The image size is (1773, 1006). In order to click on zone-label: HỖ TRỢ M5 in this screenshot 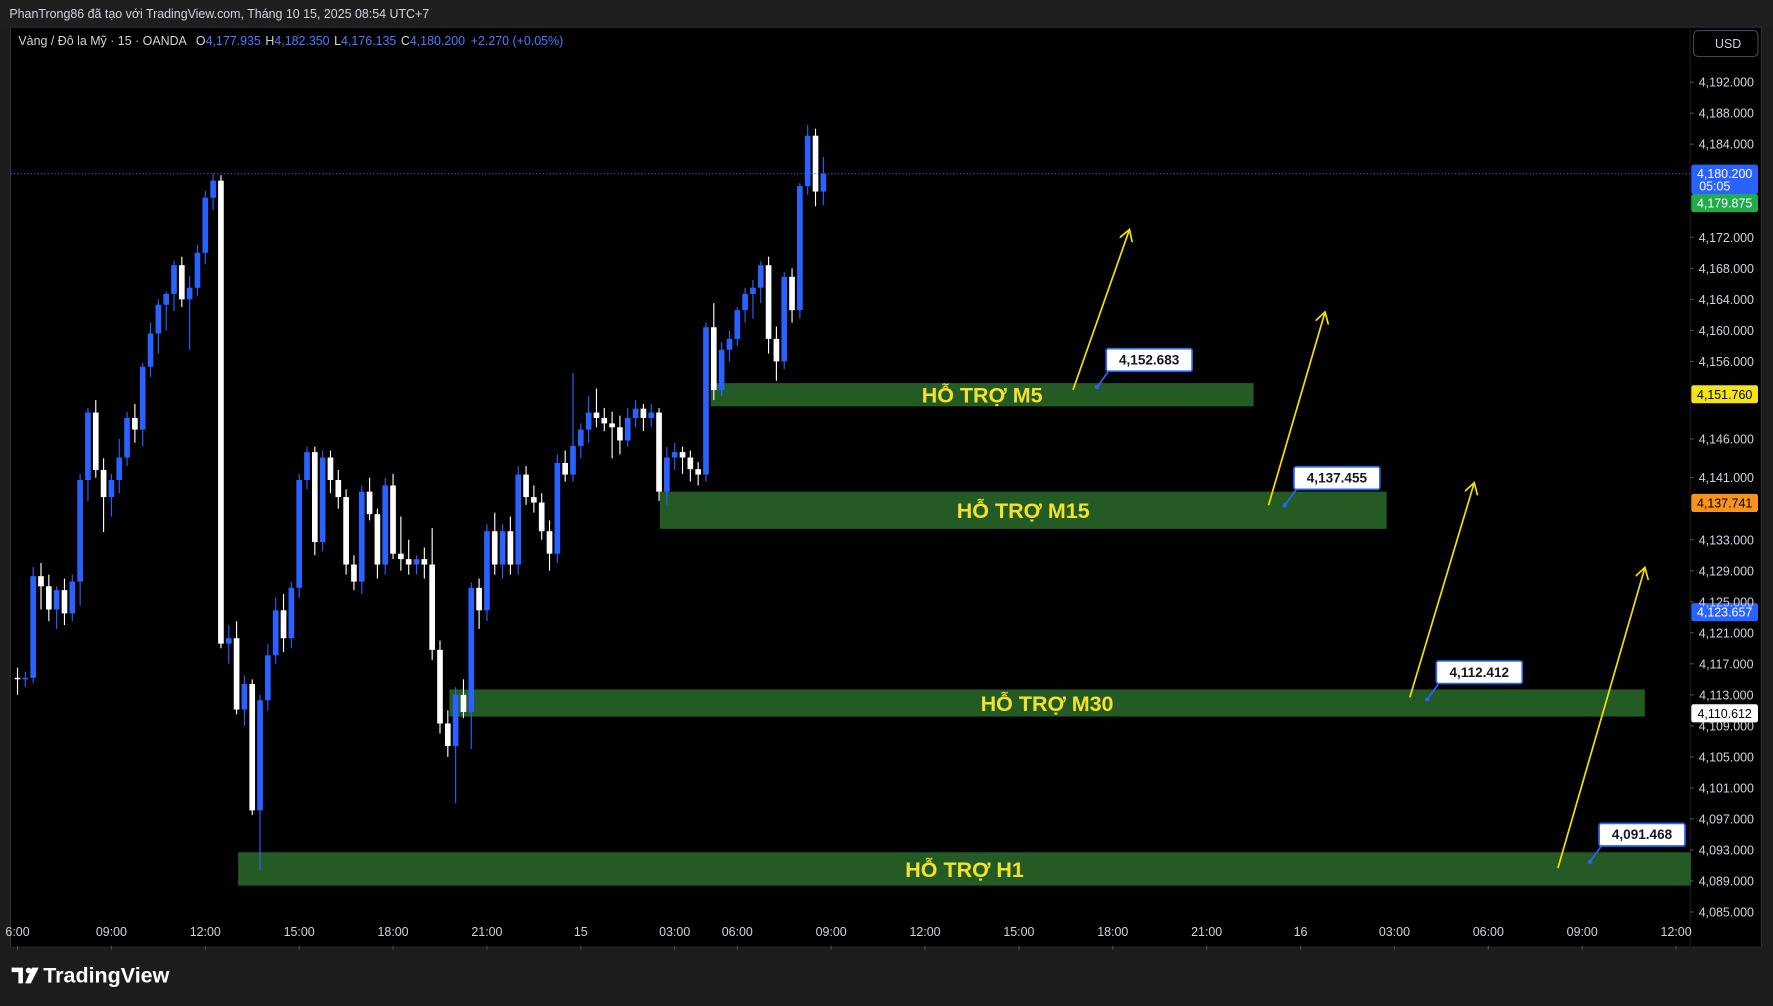, I will do `click(982, 395)`.